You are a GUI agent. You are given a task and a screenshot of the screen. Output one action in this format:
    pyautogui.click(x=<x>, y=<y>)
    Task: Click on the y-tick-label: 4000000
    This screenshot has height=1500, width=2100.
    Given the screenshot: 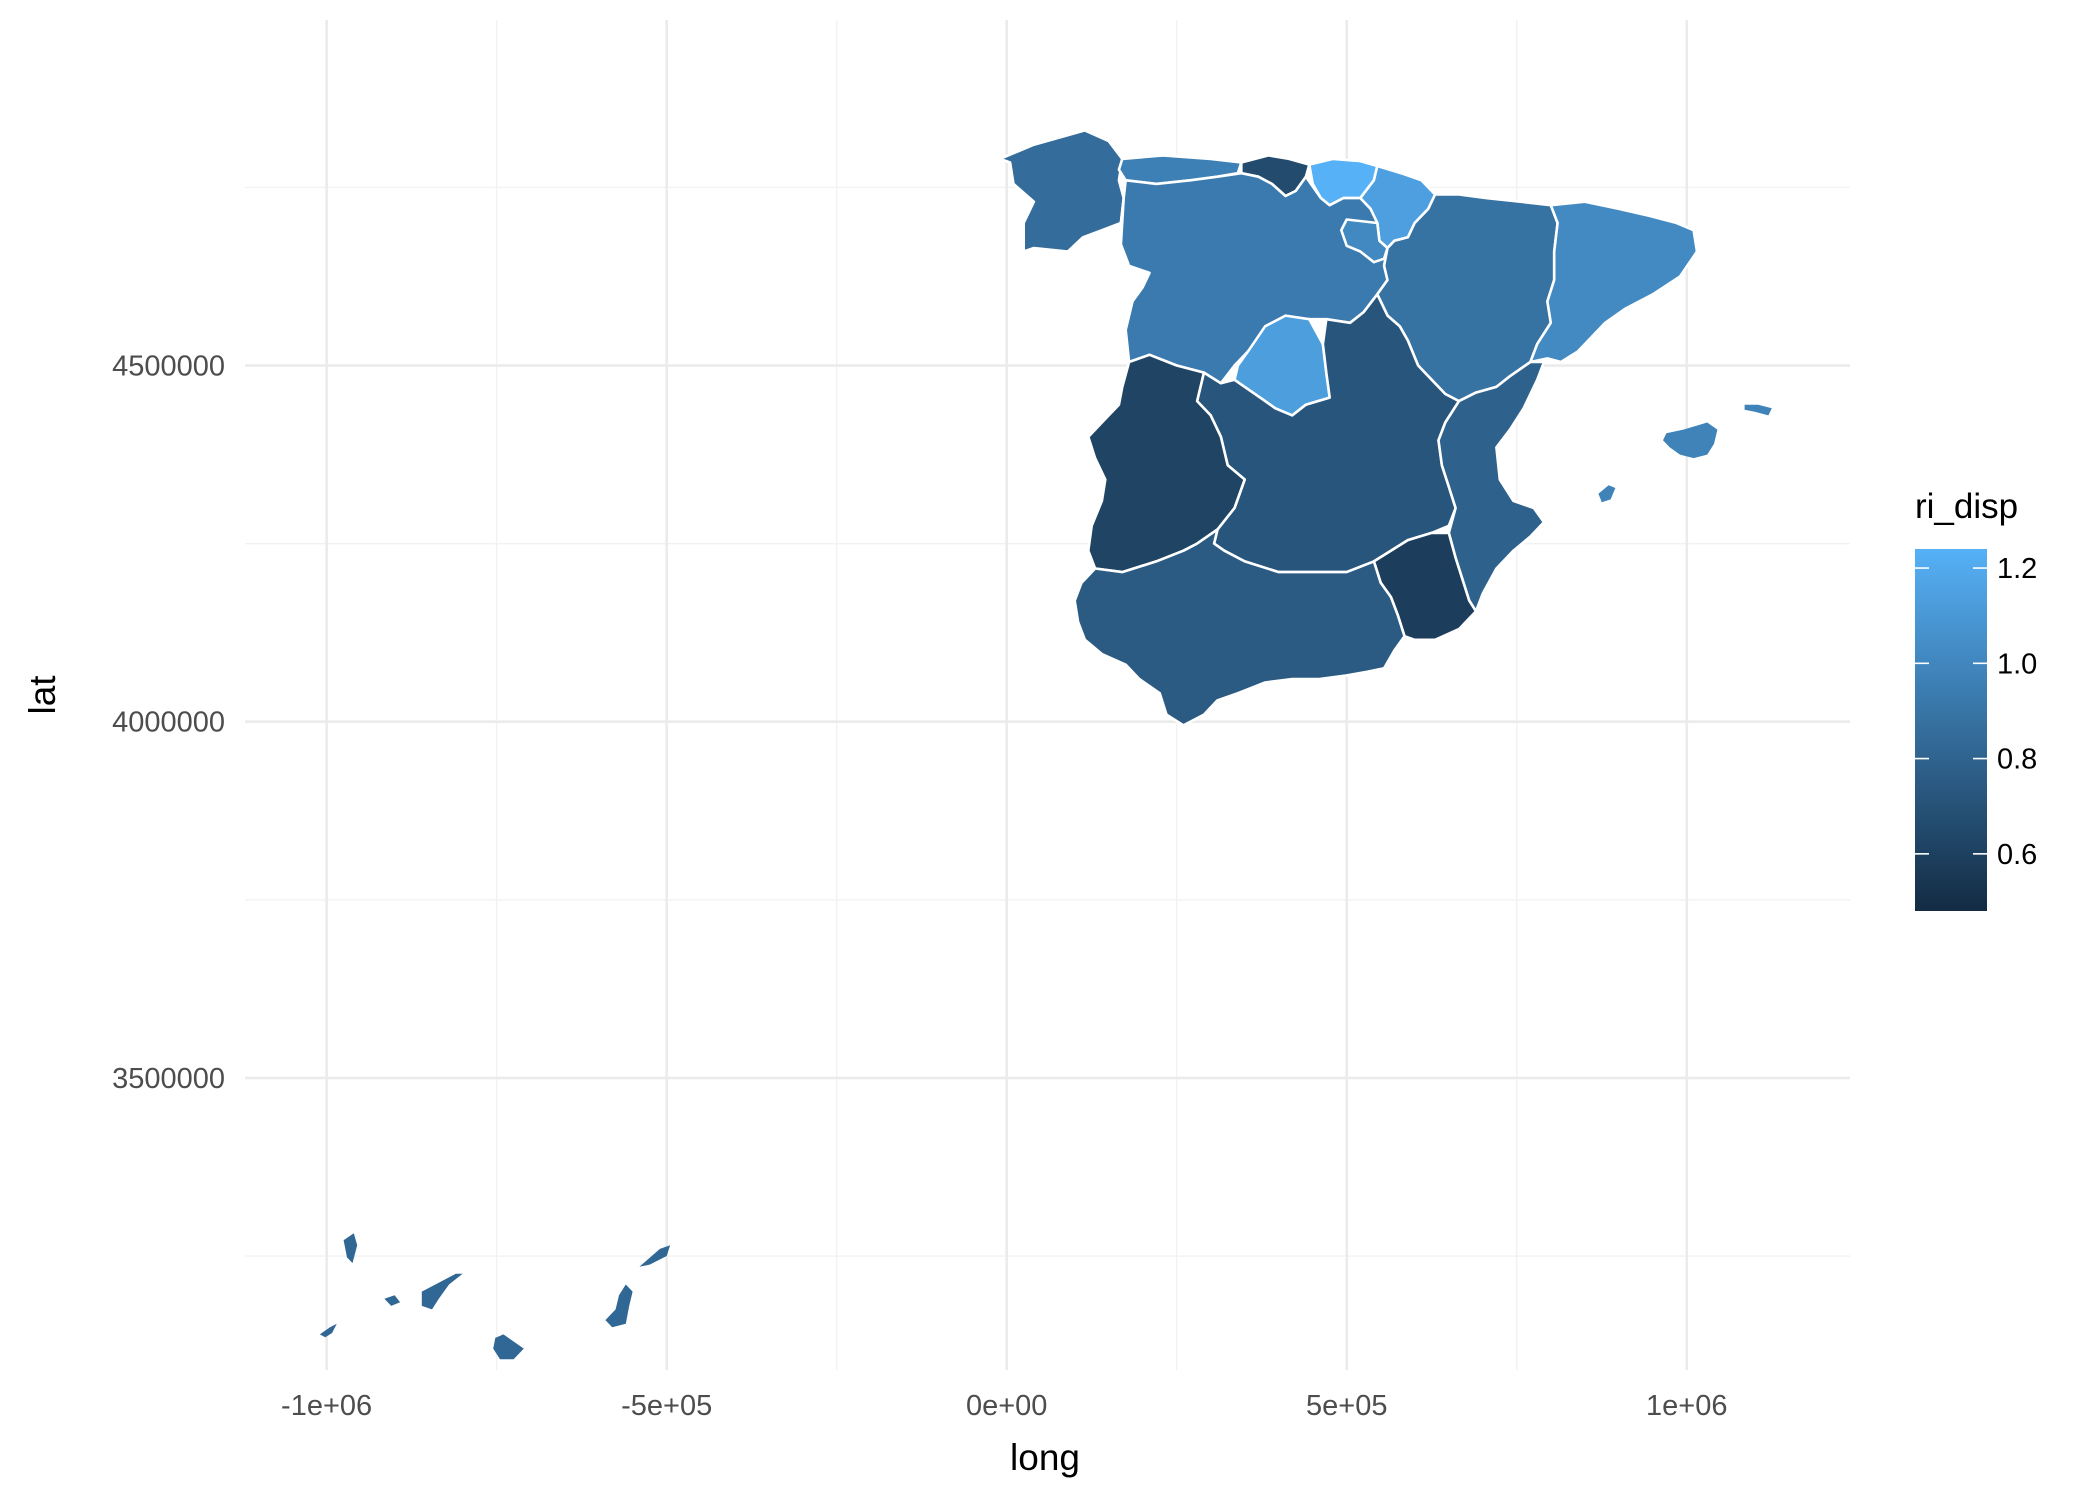 What is the action you would take?
    pyautogui.click(x=168, y=723)
    